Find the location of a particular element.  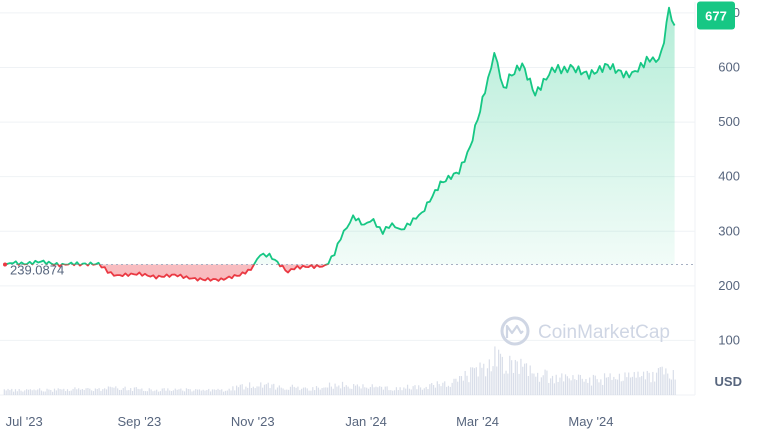

volume-bars is located at coordinates (339, 370).